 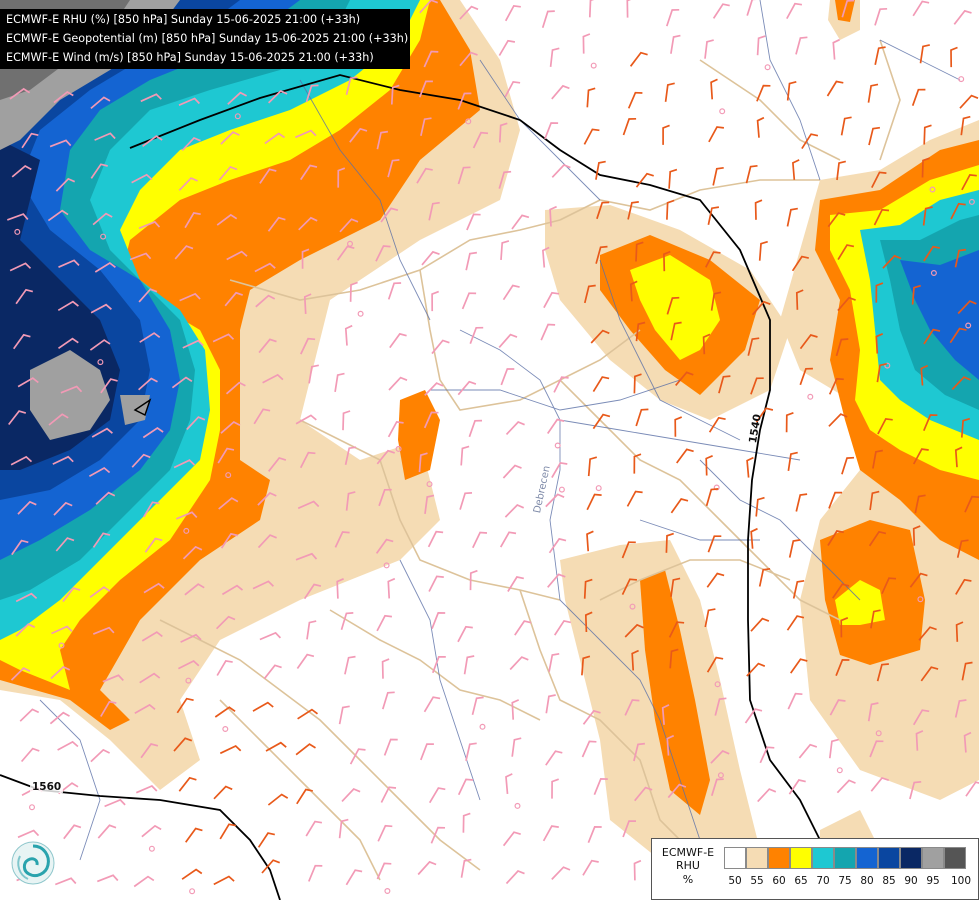 What do you see at coordinates (688, 865) in the screenshot?
I see `legend-field: RHU` at bounding box center [688, 865].